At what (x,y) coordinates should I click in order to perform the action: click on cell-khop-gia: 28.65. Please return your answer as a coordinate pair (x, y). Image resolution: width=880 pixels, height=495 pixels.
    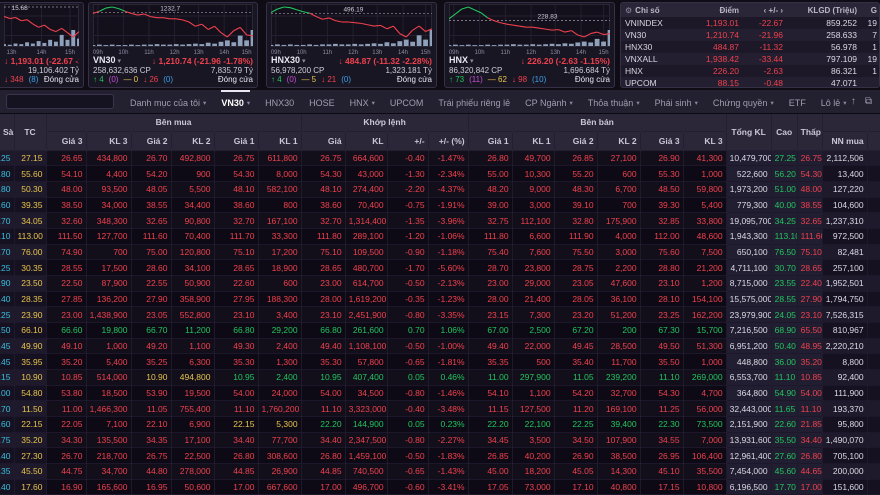
    Looking at the image, I should click on (323, 267).